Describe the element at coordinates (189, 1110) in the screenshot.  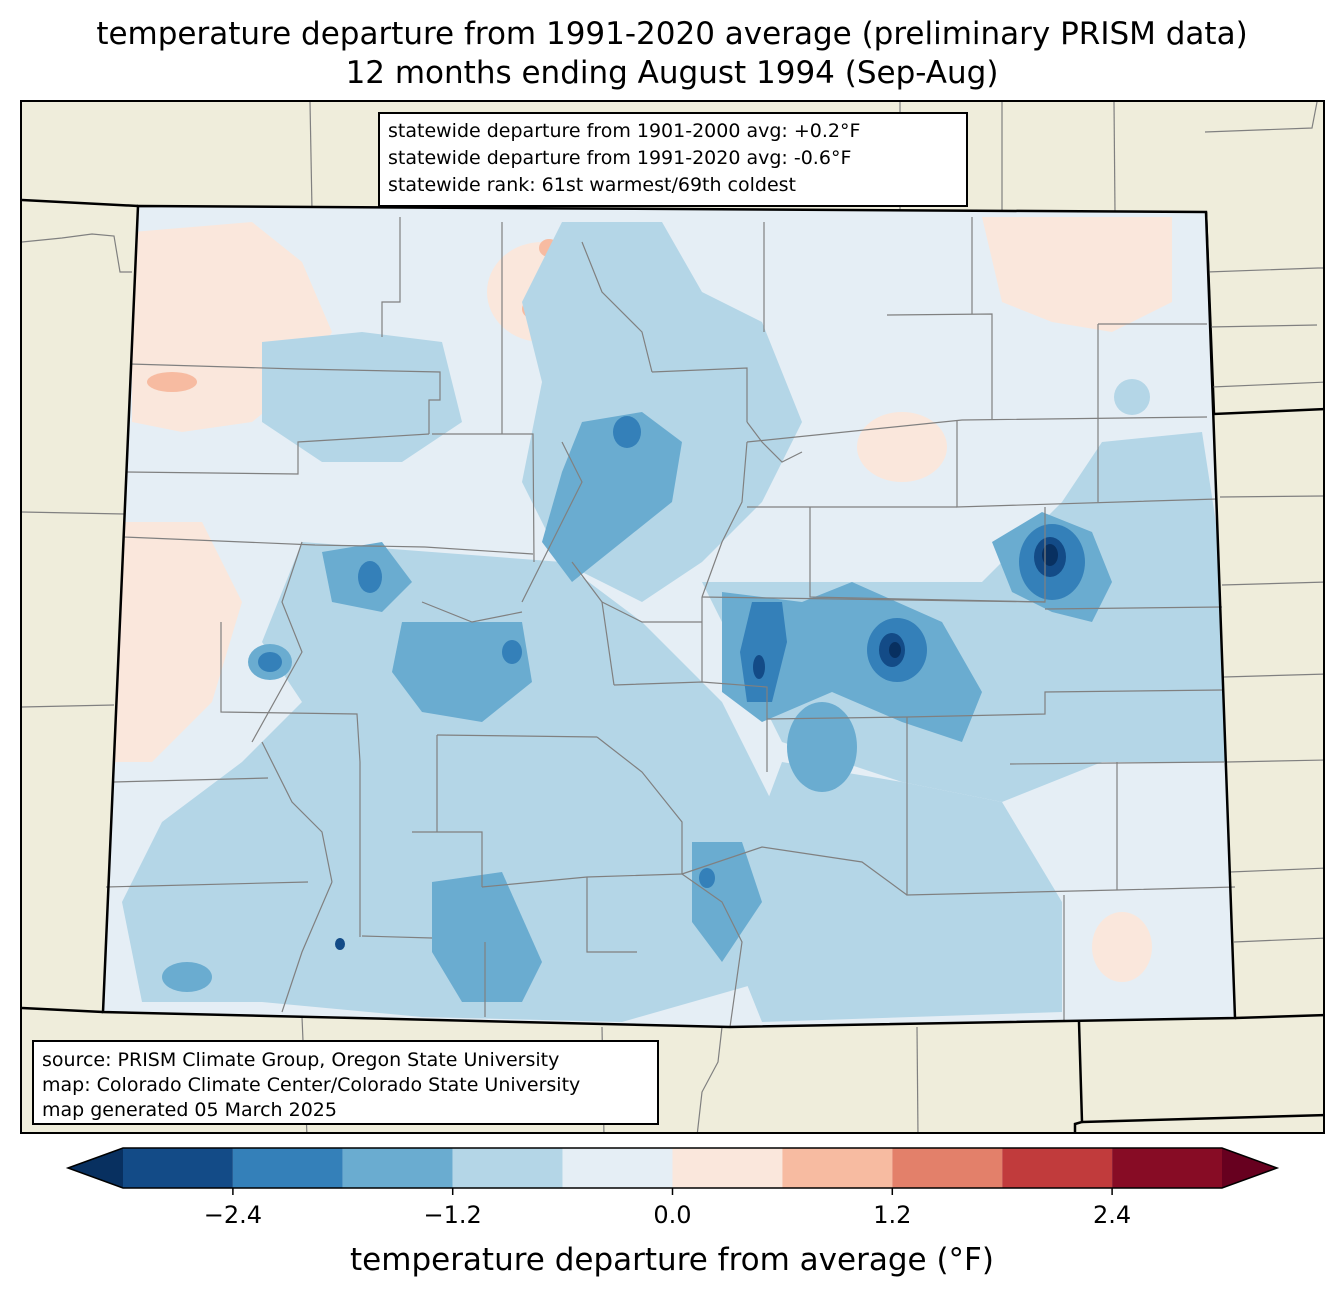
I see `source-line-generated: map generated 05 March 2025` at that location.